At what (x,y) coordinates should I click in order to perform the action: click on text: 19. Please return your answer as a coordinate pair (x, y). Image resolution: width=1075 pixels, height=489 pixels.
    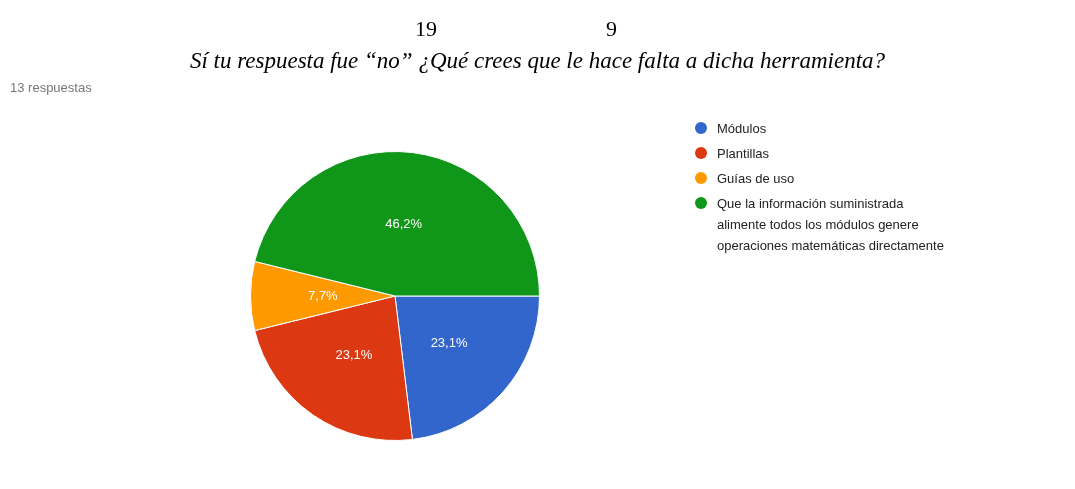
    Looking at the image, I should click on (426, 29).